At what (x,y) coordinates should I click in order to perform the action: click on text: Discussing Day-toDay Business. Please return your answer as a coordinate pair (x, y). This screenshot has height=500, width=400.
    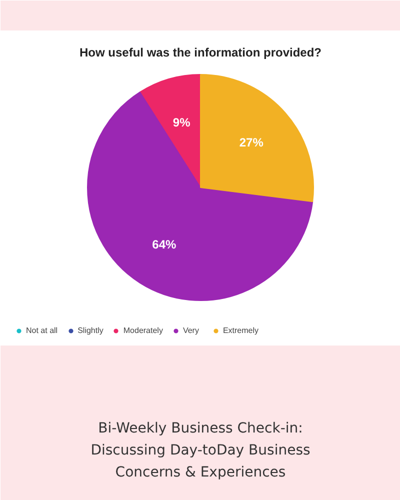
    Looking at the image, I should click on (200, 450).